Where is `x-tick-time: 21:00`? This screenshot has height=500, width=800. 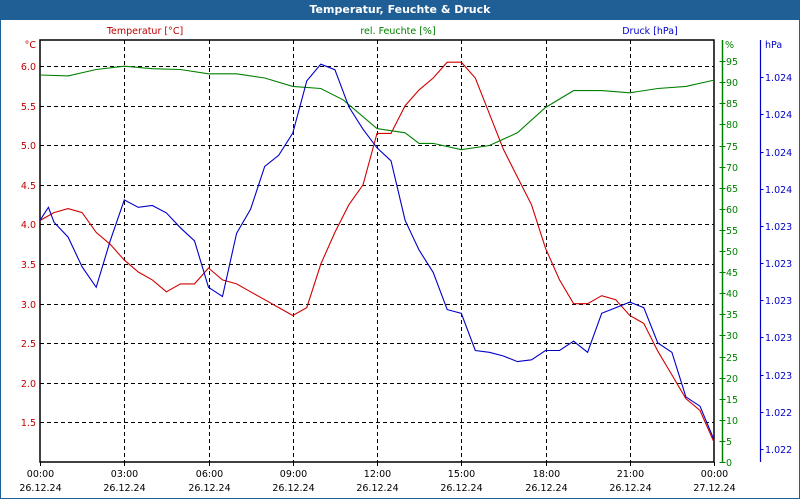
x-tick-time: 21:00 is located at coordinates (630, 474).